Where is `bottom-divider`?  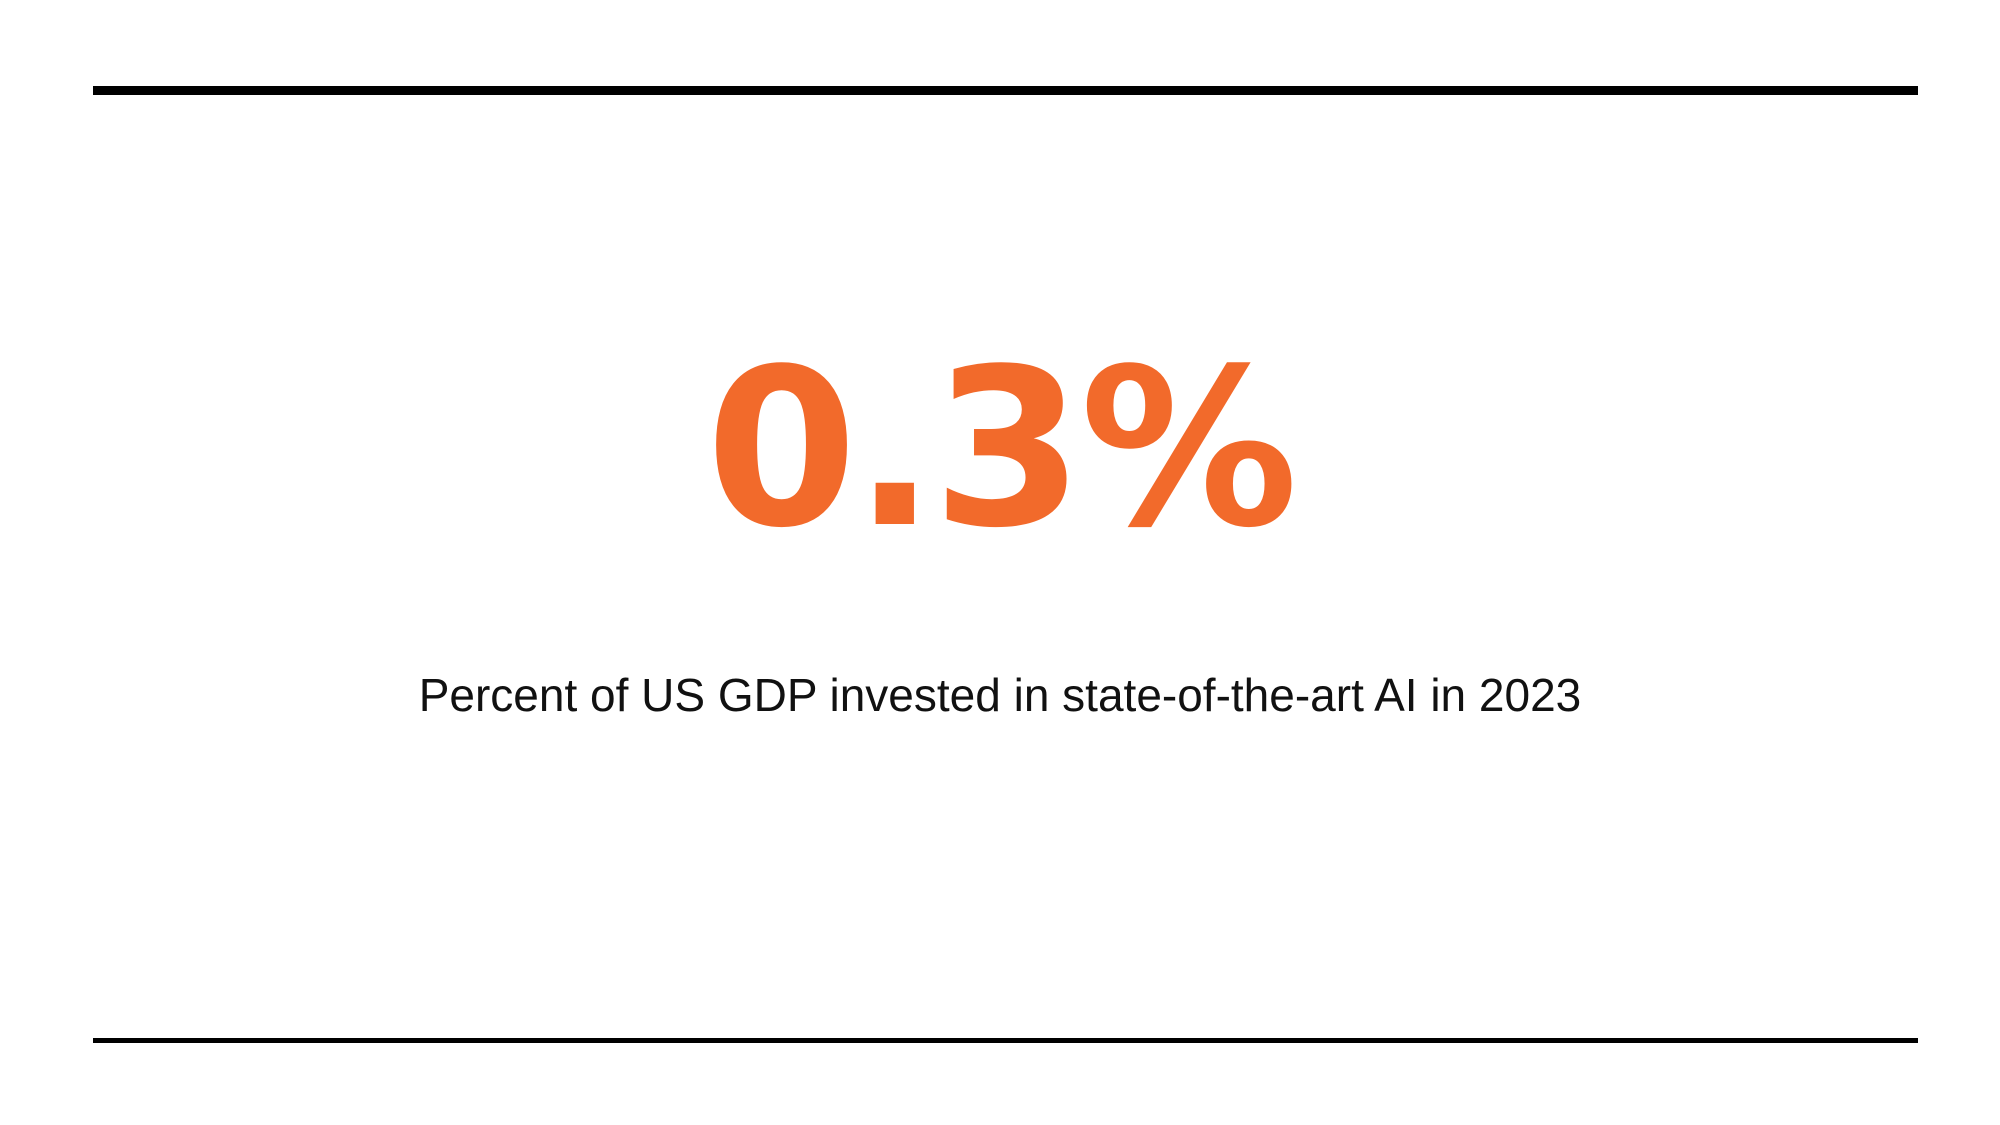 bottom-divider is located at coordinates (1005, 1040).